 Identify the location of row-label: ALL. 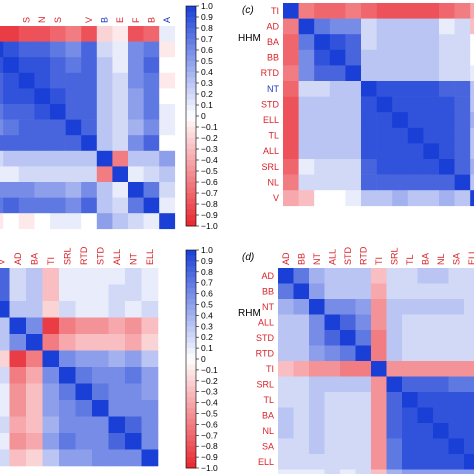
(271, 151).